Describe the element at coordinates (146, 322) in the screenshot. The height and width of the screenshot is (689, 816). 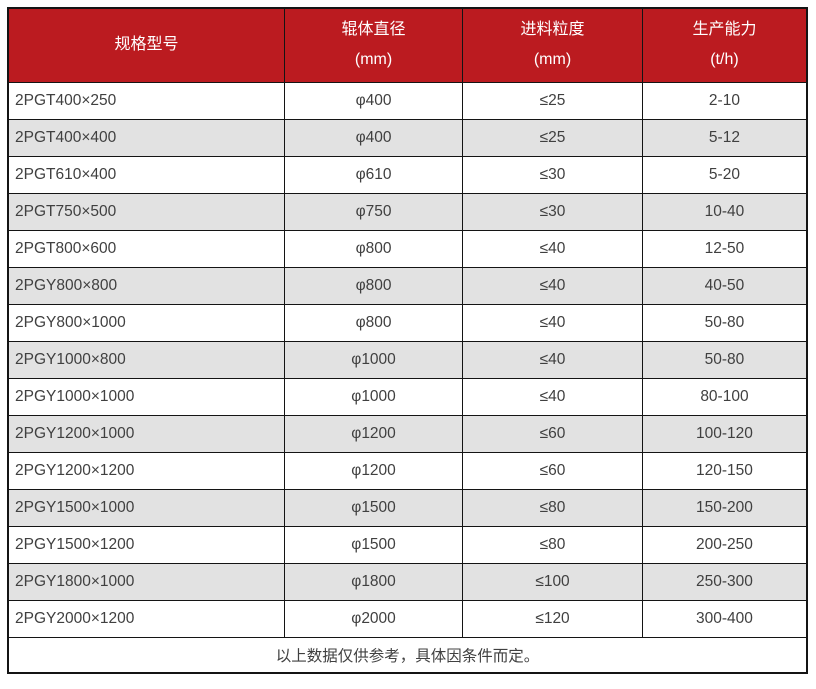
I see `cell-model: 2PGY800×1000` at that location.